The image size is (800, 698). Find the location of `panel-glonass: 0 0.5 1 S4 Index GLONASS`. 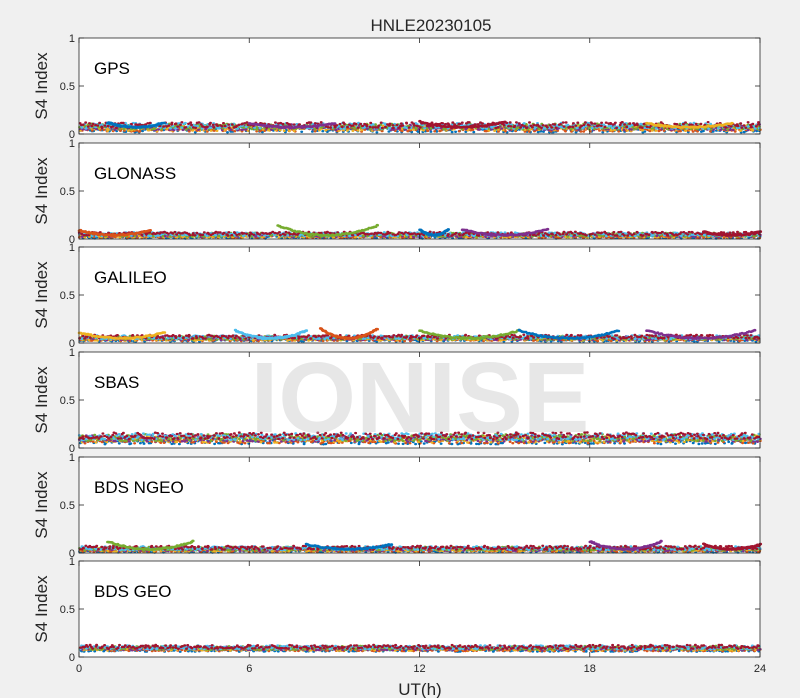

panel-glonass: 0 0.5 1 S4 Index GLONASS is located at coordinates (397, 192).